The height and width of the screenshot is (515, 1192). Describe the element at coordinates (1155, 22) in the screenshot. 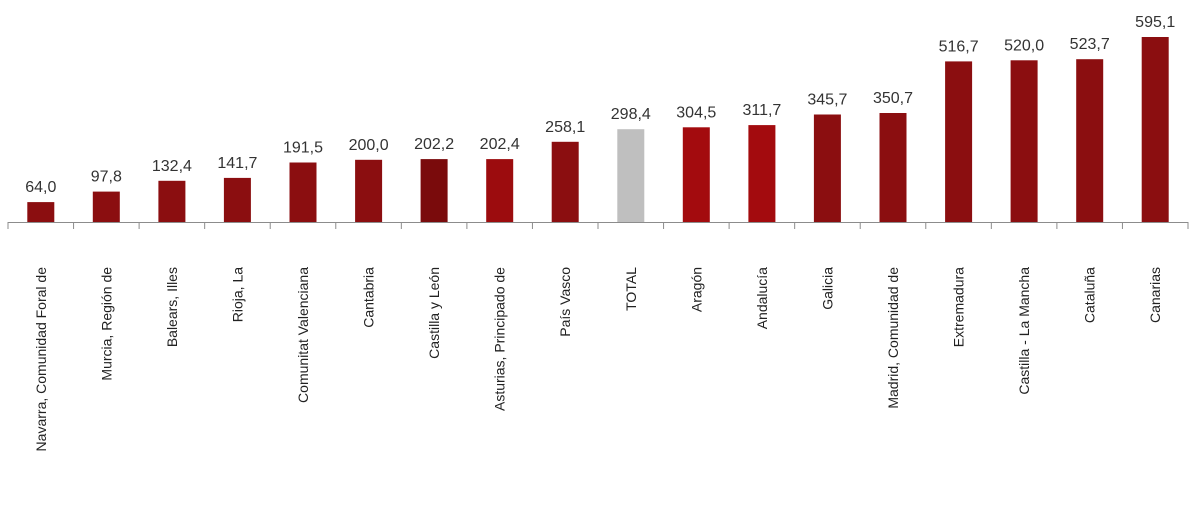

I see `data-label: 595,1` at that location.